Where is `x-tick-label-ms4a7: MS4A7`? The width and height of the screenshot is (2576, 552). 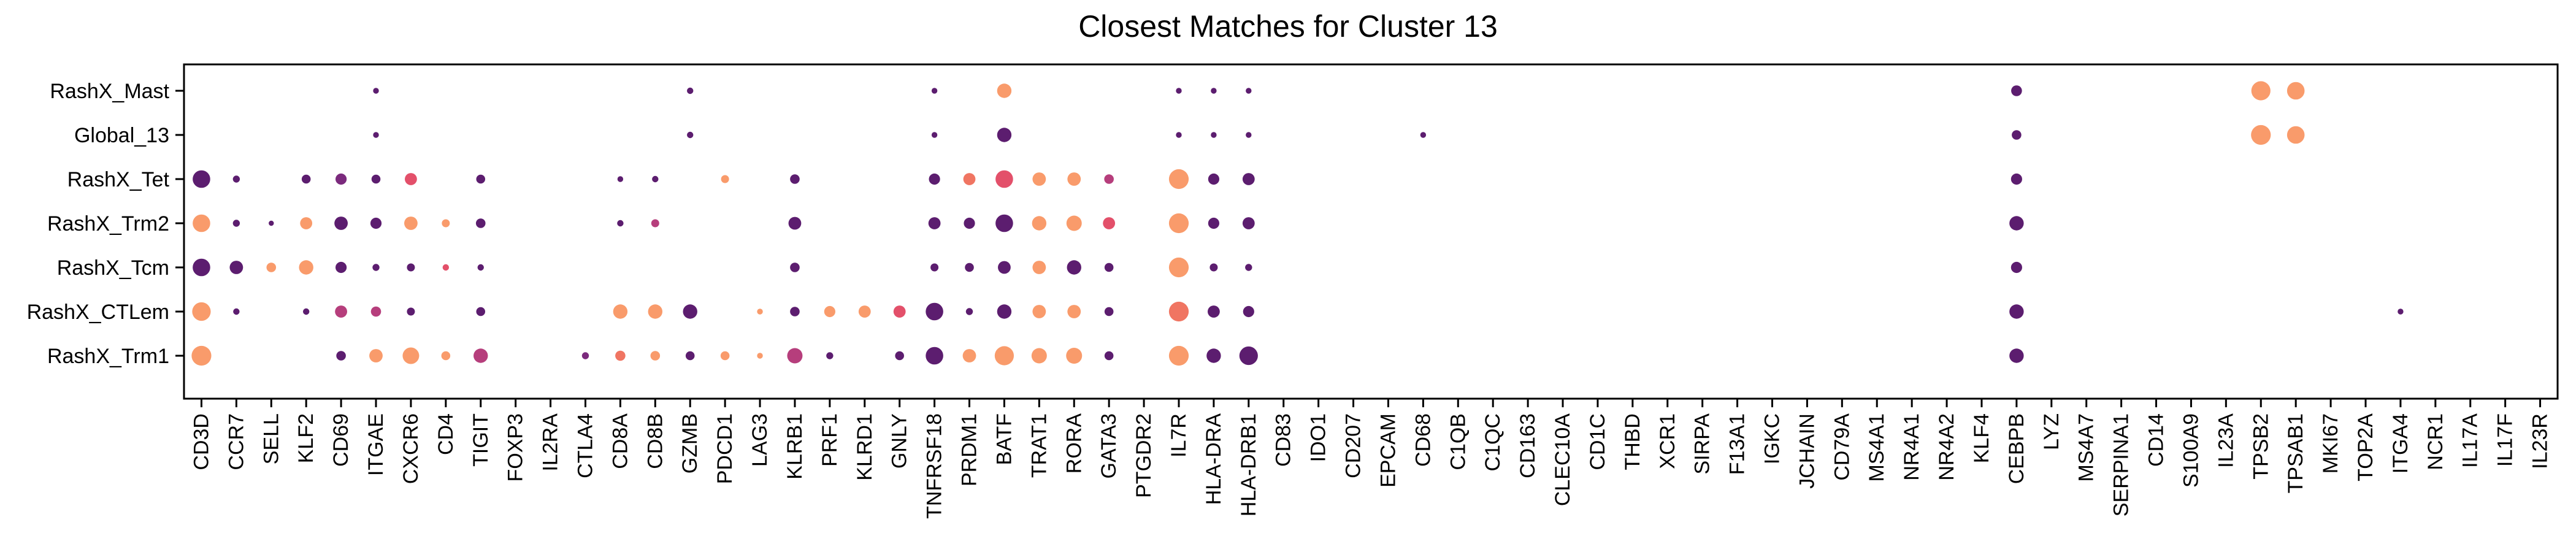 x-tick-label-ms4a7: MS4A7 is located at coordinates (2086, 447).